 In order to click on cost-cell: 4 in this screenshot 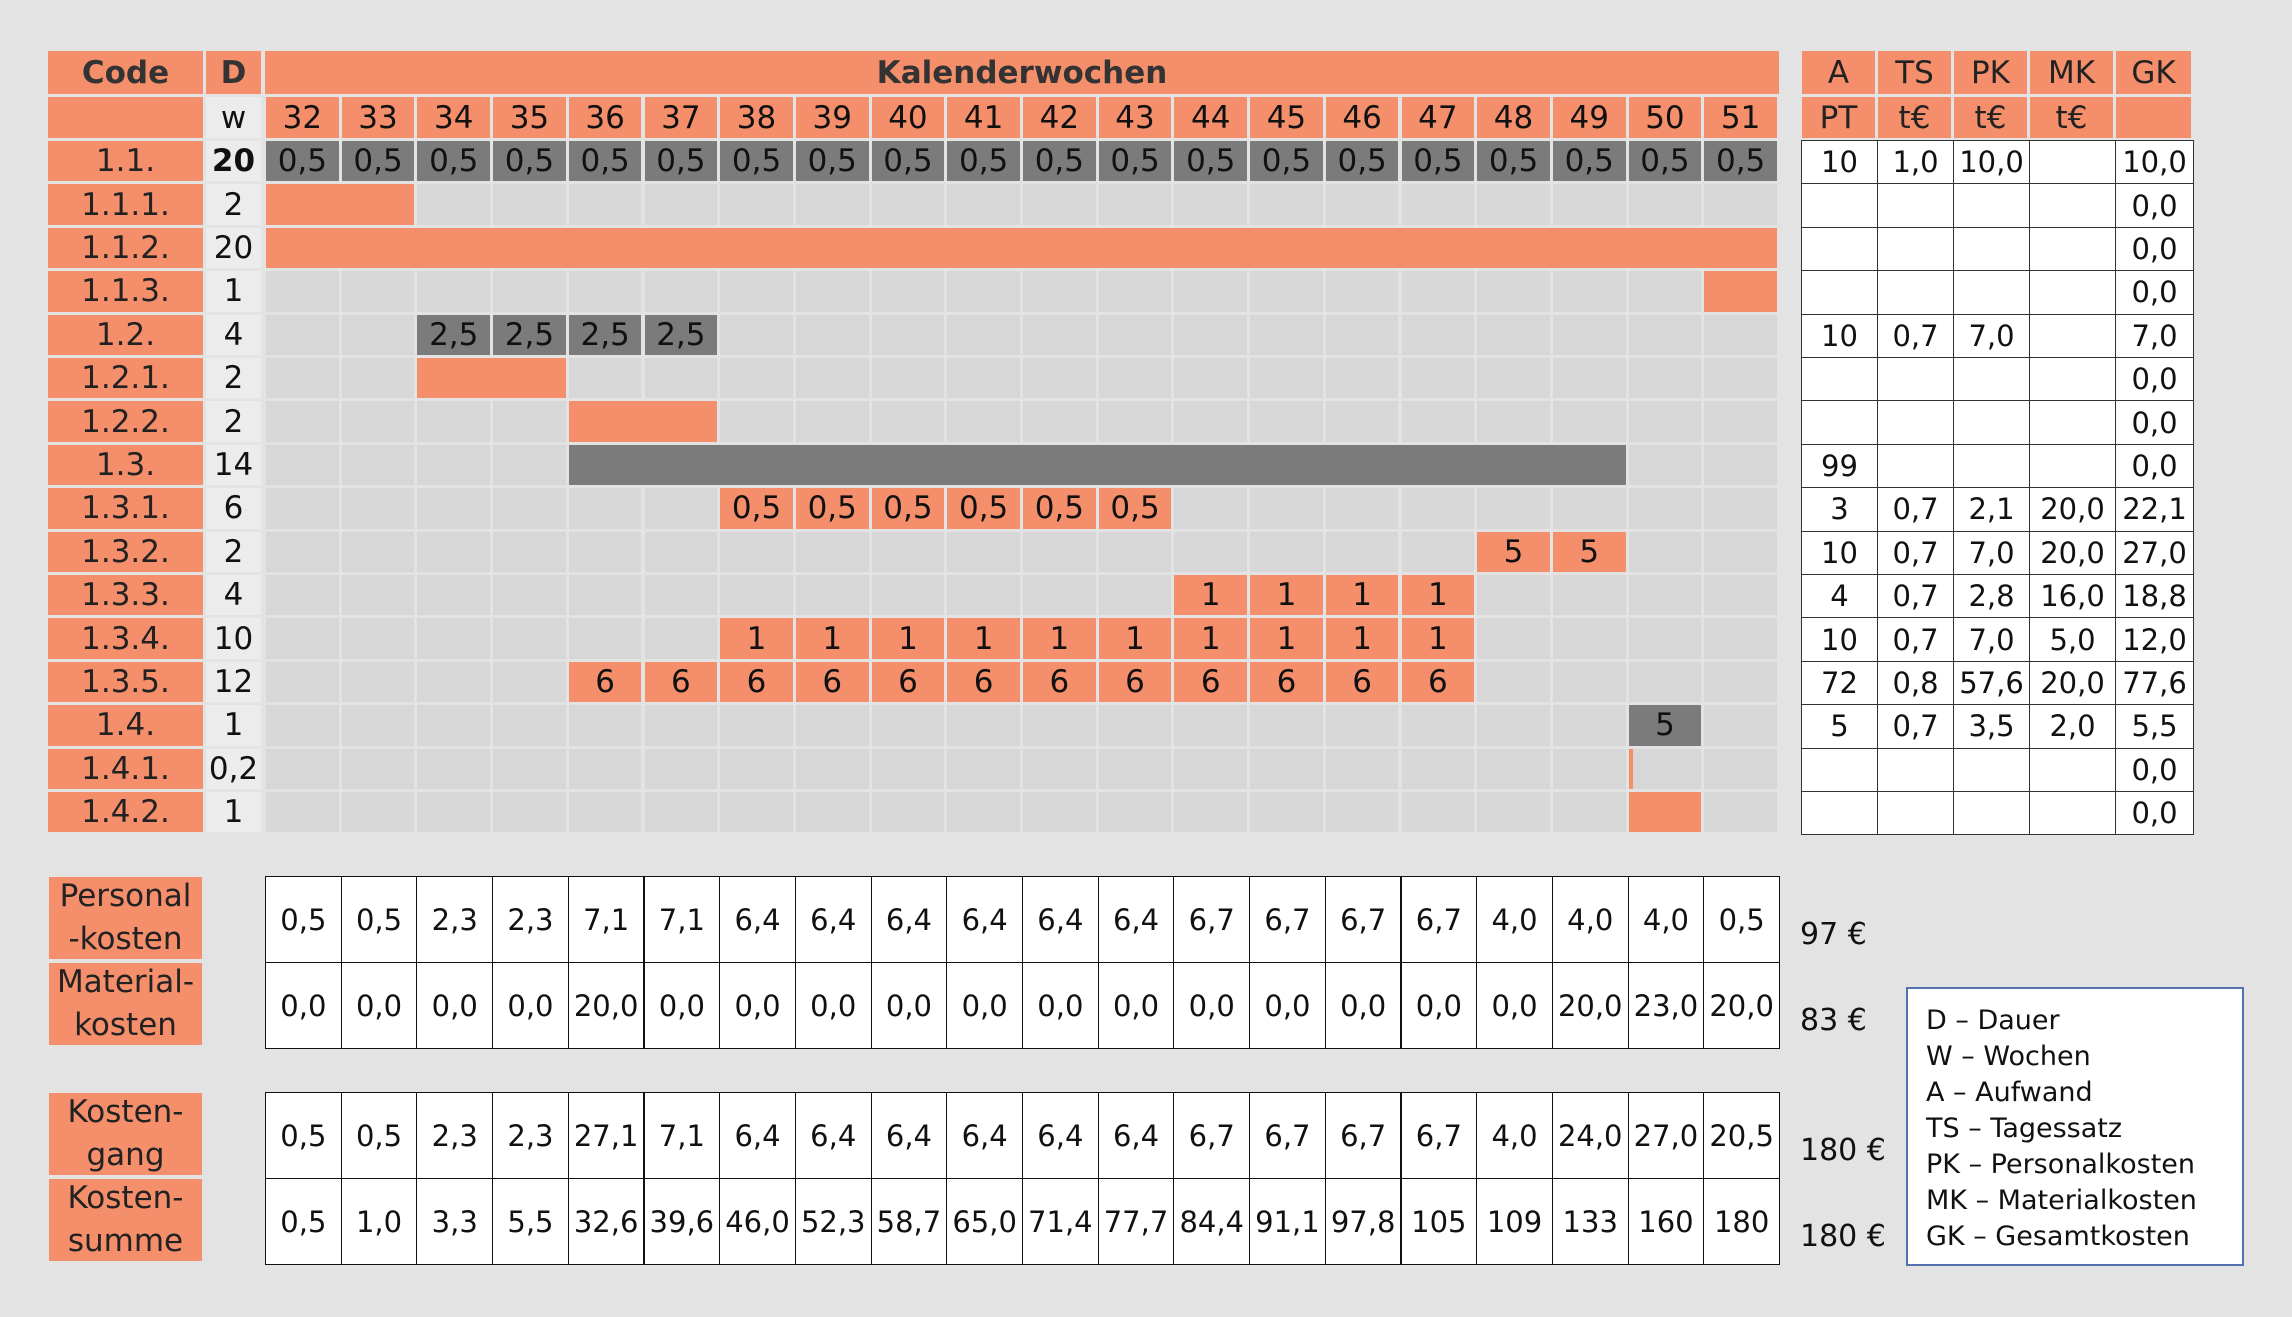, I will do `click(1839, 596)`.